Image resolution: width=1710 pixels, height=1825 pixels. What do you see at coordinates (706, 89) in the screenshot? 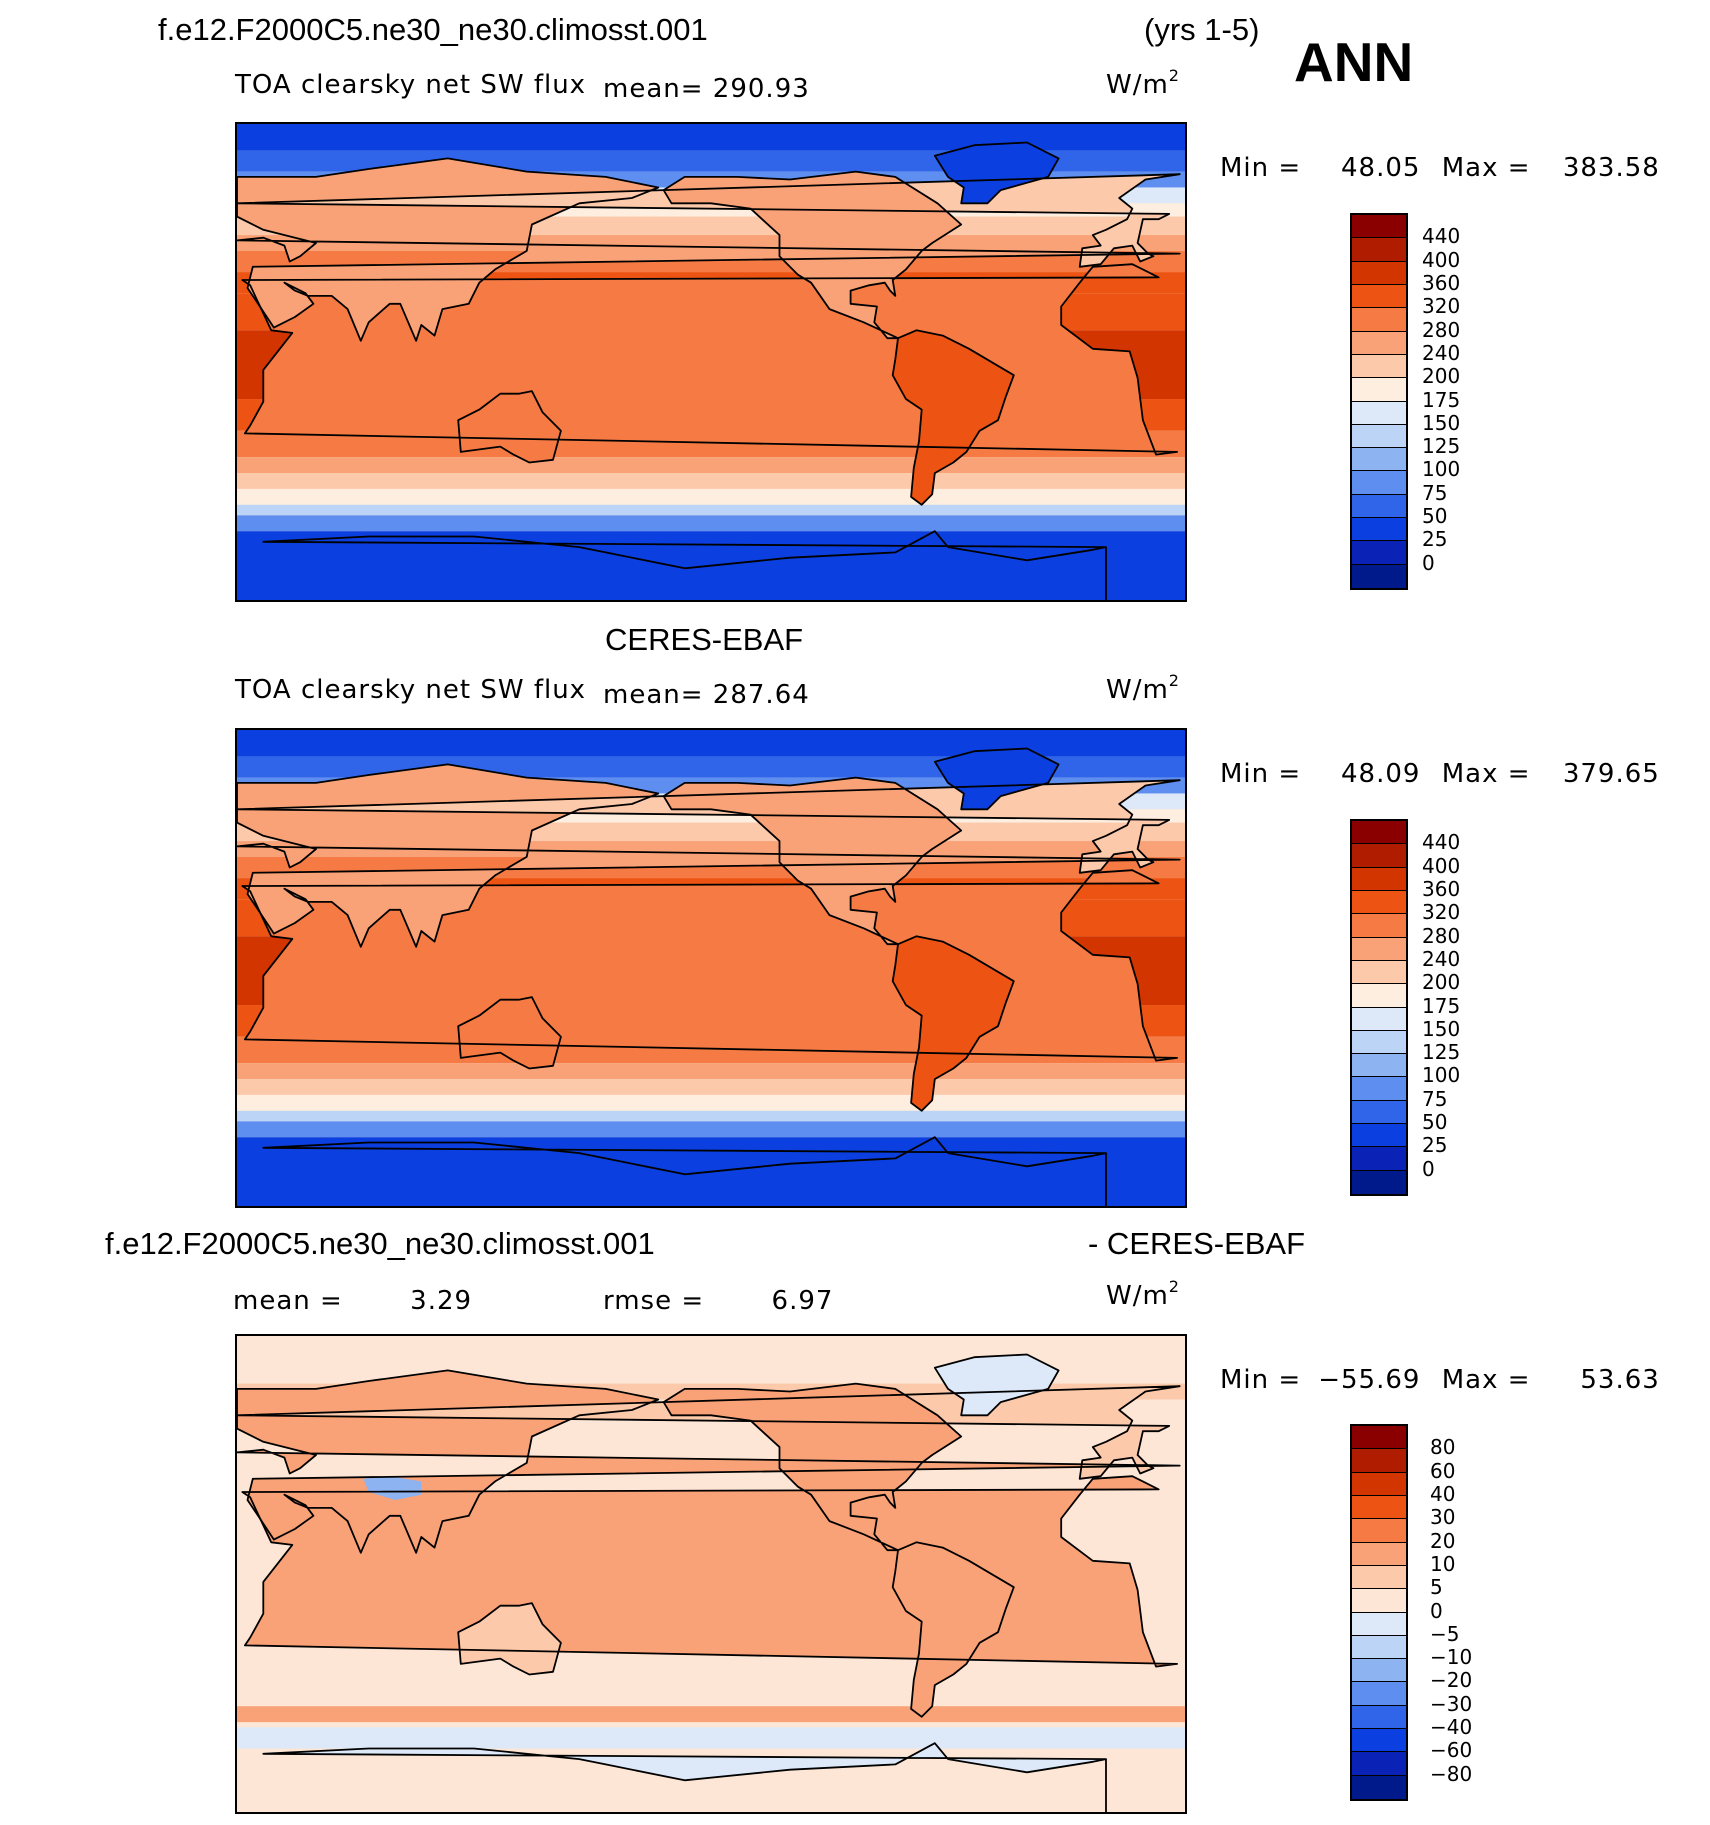
I see `panel-mean: mean= 290.93` at bounding box center [706, 89].